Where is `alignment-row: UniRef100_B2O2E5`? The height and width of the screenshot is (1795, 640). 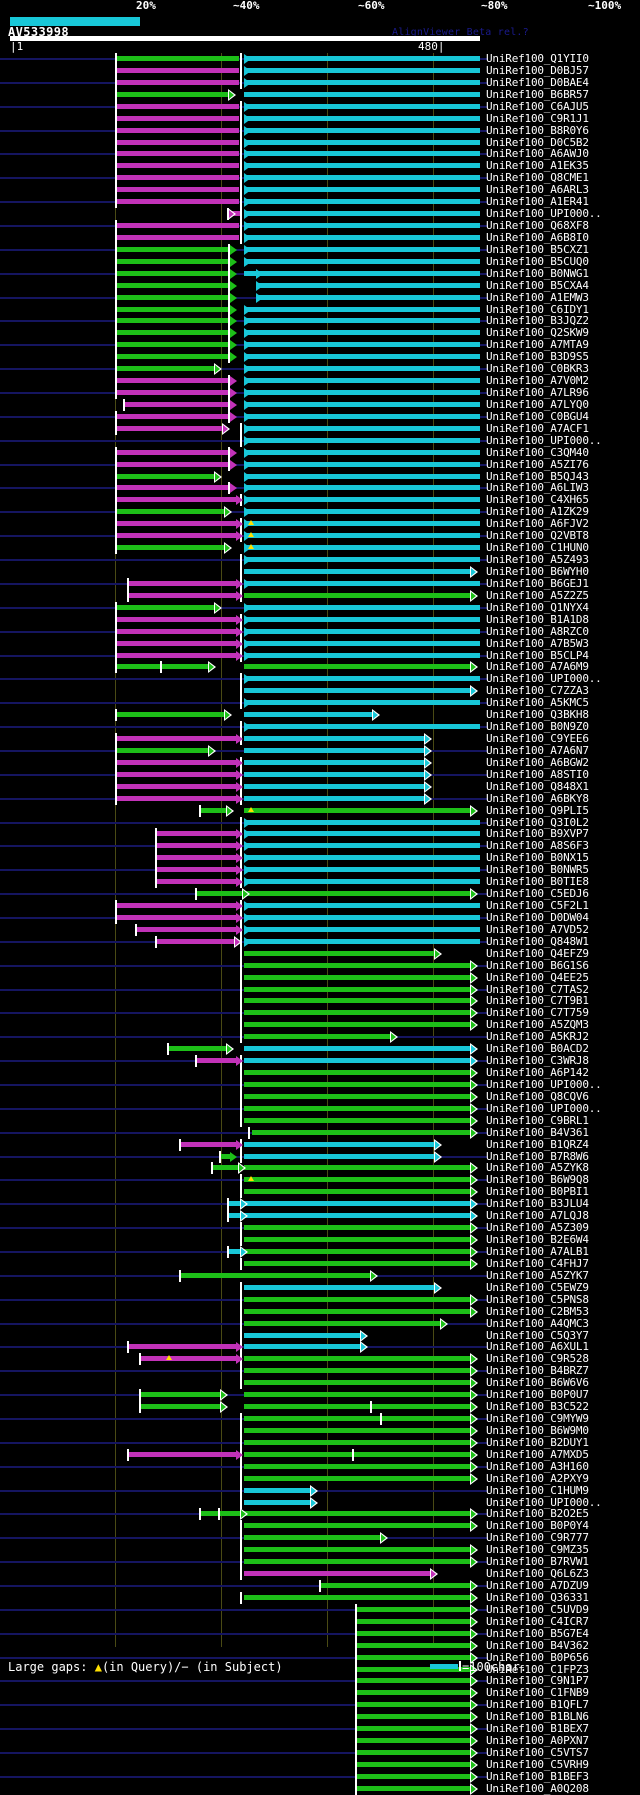
alignment-row: UniRef100_B2O2E5 is located at coordinates (320, 1514).